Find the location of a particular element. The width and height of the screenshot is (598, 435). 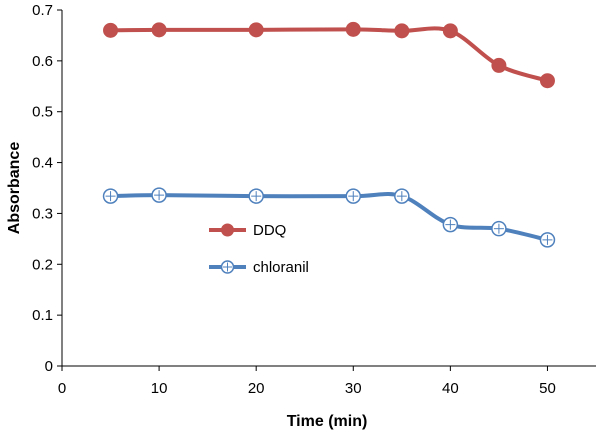

legend-item-ddq: DDQ is located at coordinates (247, 230).